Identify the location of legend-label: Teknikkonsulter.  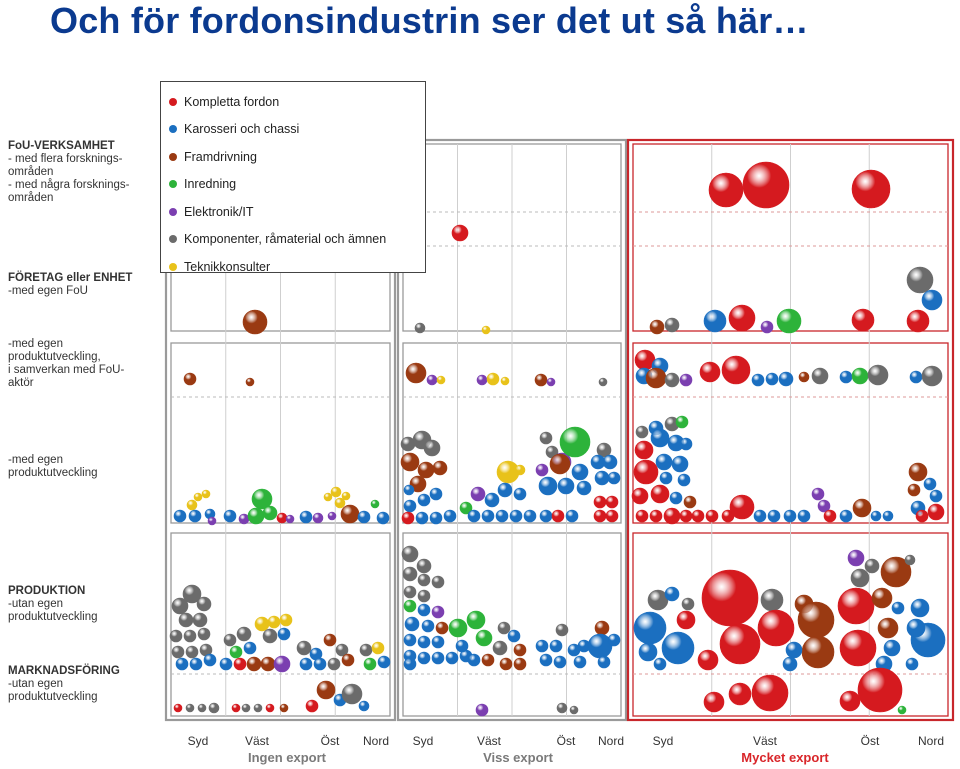
(227, 266).